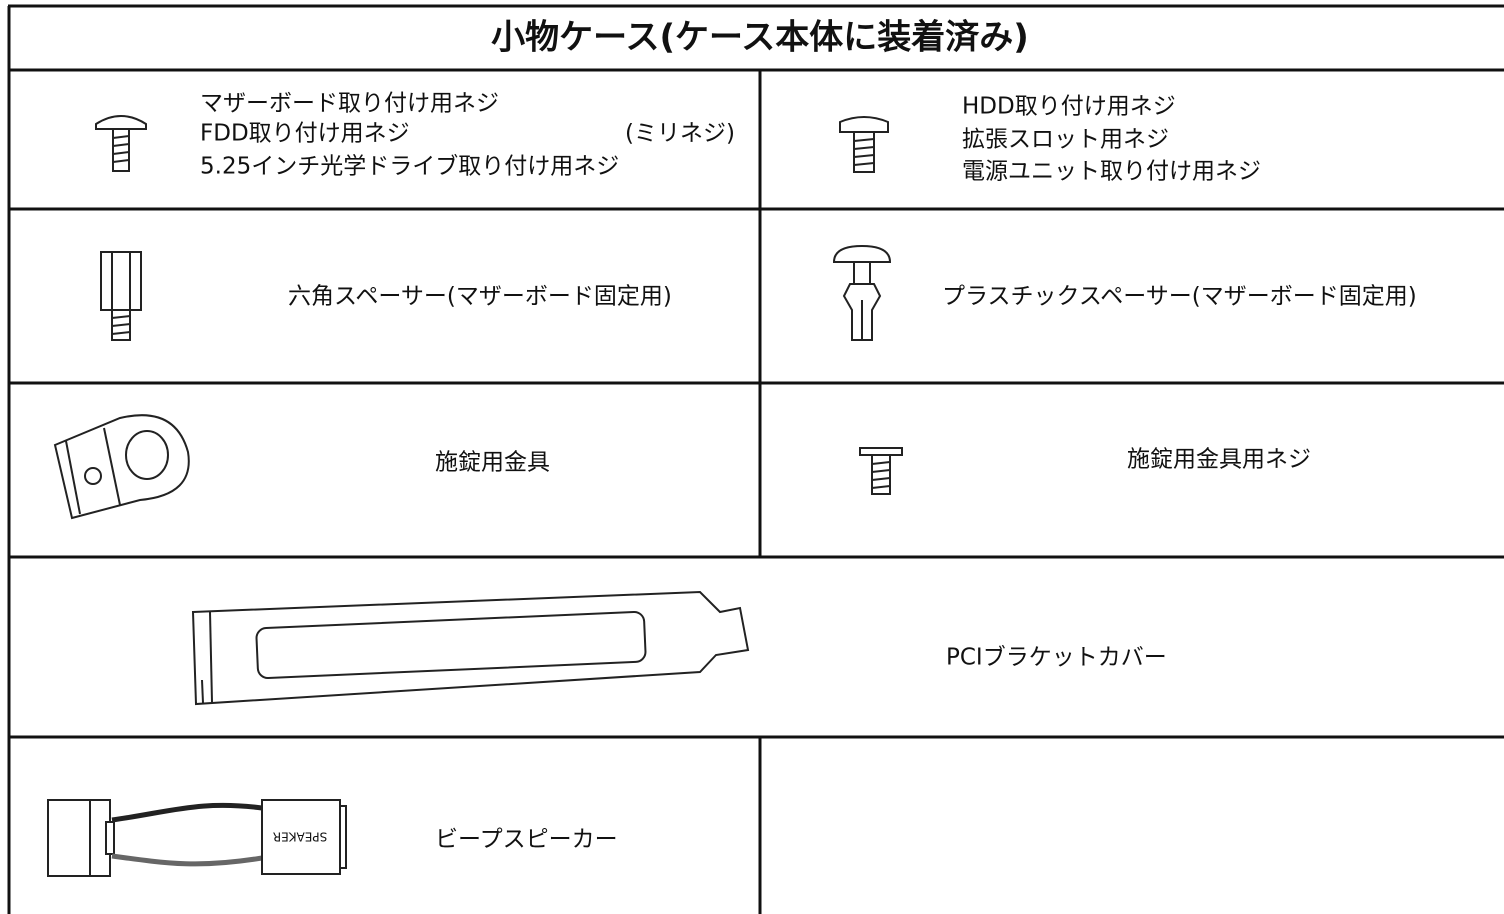  What do you see at coordinates (349, 104) in the screenshot?
I see `item-text: マザーボード取り付け用ネジ` at bounding box center [349, 104].